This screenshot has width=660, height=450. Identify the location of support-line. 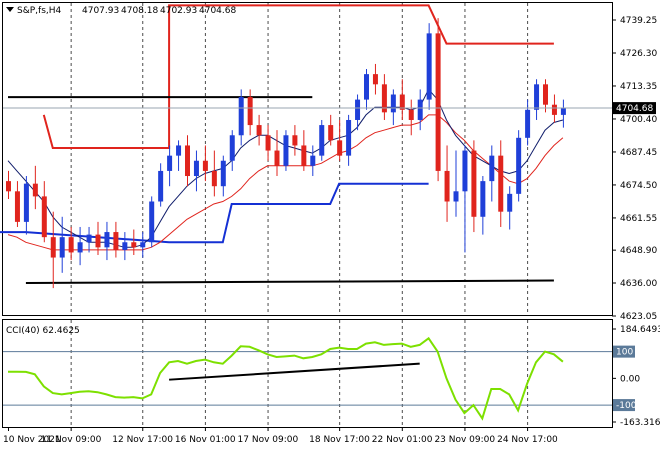
(289, 281).